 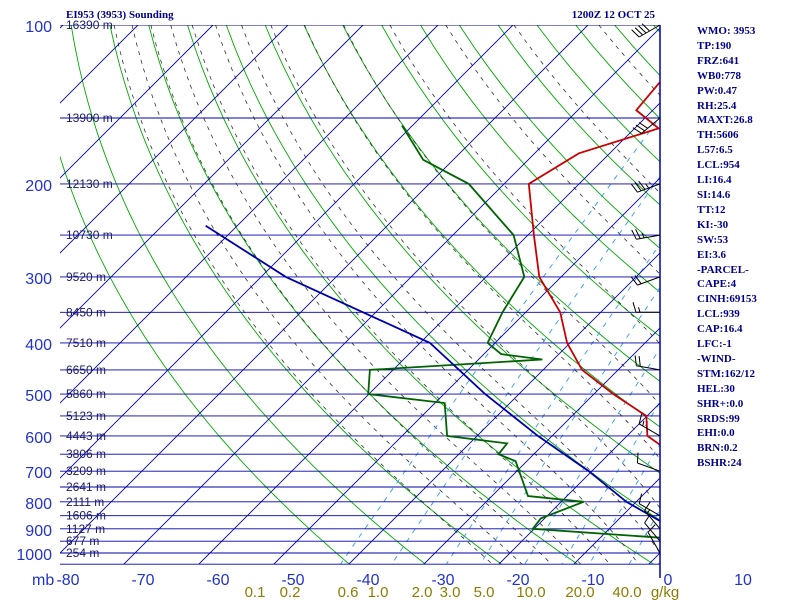 What do you see at coordinates (711, 209) in the screenshot?
I see `stat-line: TT:12` at bounding box center [711, 209].